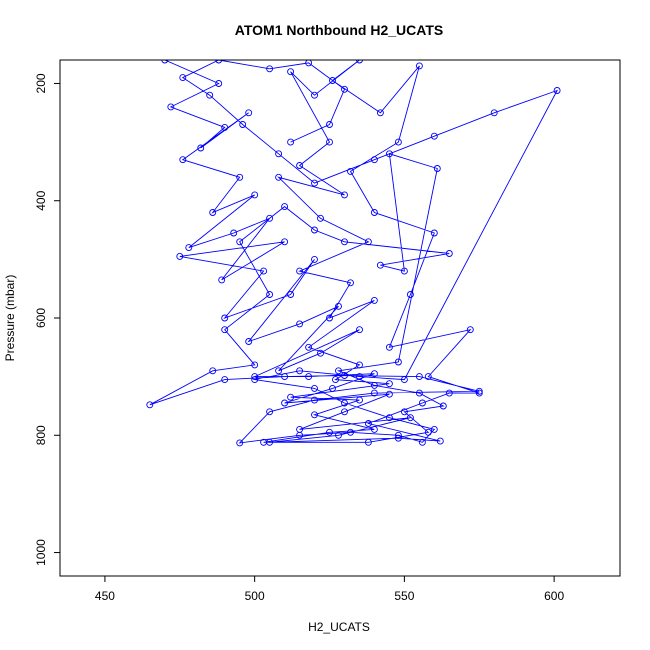  Describe the element at coordinates (10, 318) in the screenshot. I see `y-axis-label: Pressure (mbar)` at that location.